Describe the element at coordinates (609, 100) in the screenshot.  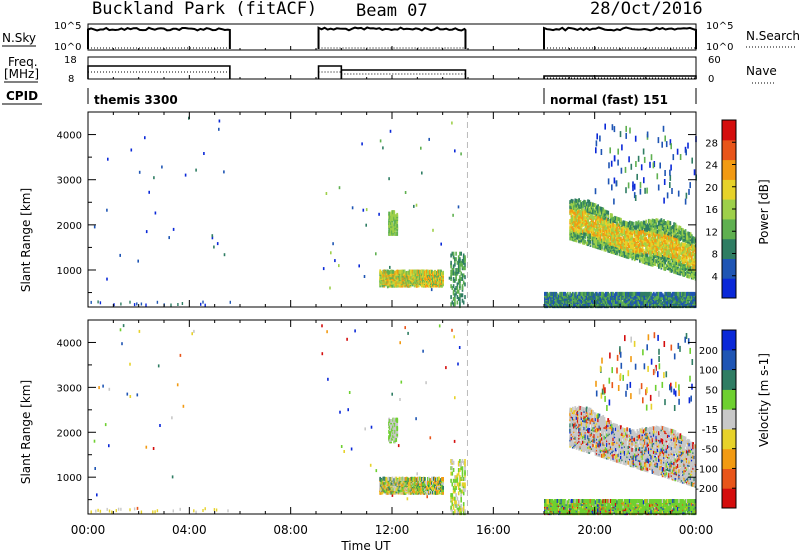
I see `cpid-name-1: normal (fast) 151` at that location.